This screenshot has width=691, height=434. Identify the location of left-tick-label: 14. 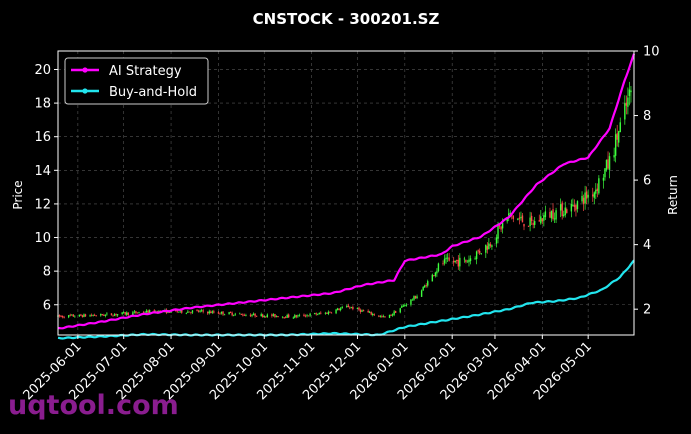
(42, 171).